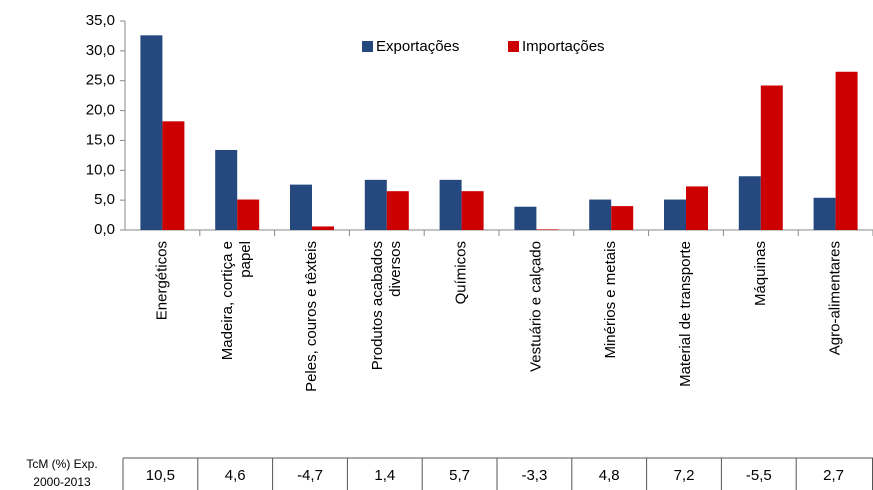  Describe the element at coordinates (310, 475) in the screenshot. I see `table-cell: -4,7` at that location.